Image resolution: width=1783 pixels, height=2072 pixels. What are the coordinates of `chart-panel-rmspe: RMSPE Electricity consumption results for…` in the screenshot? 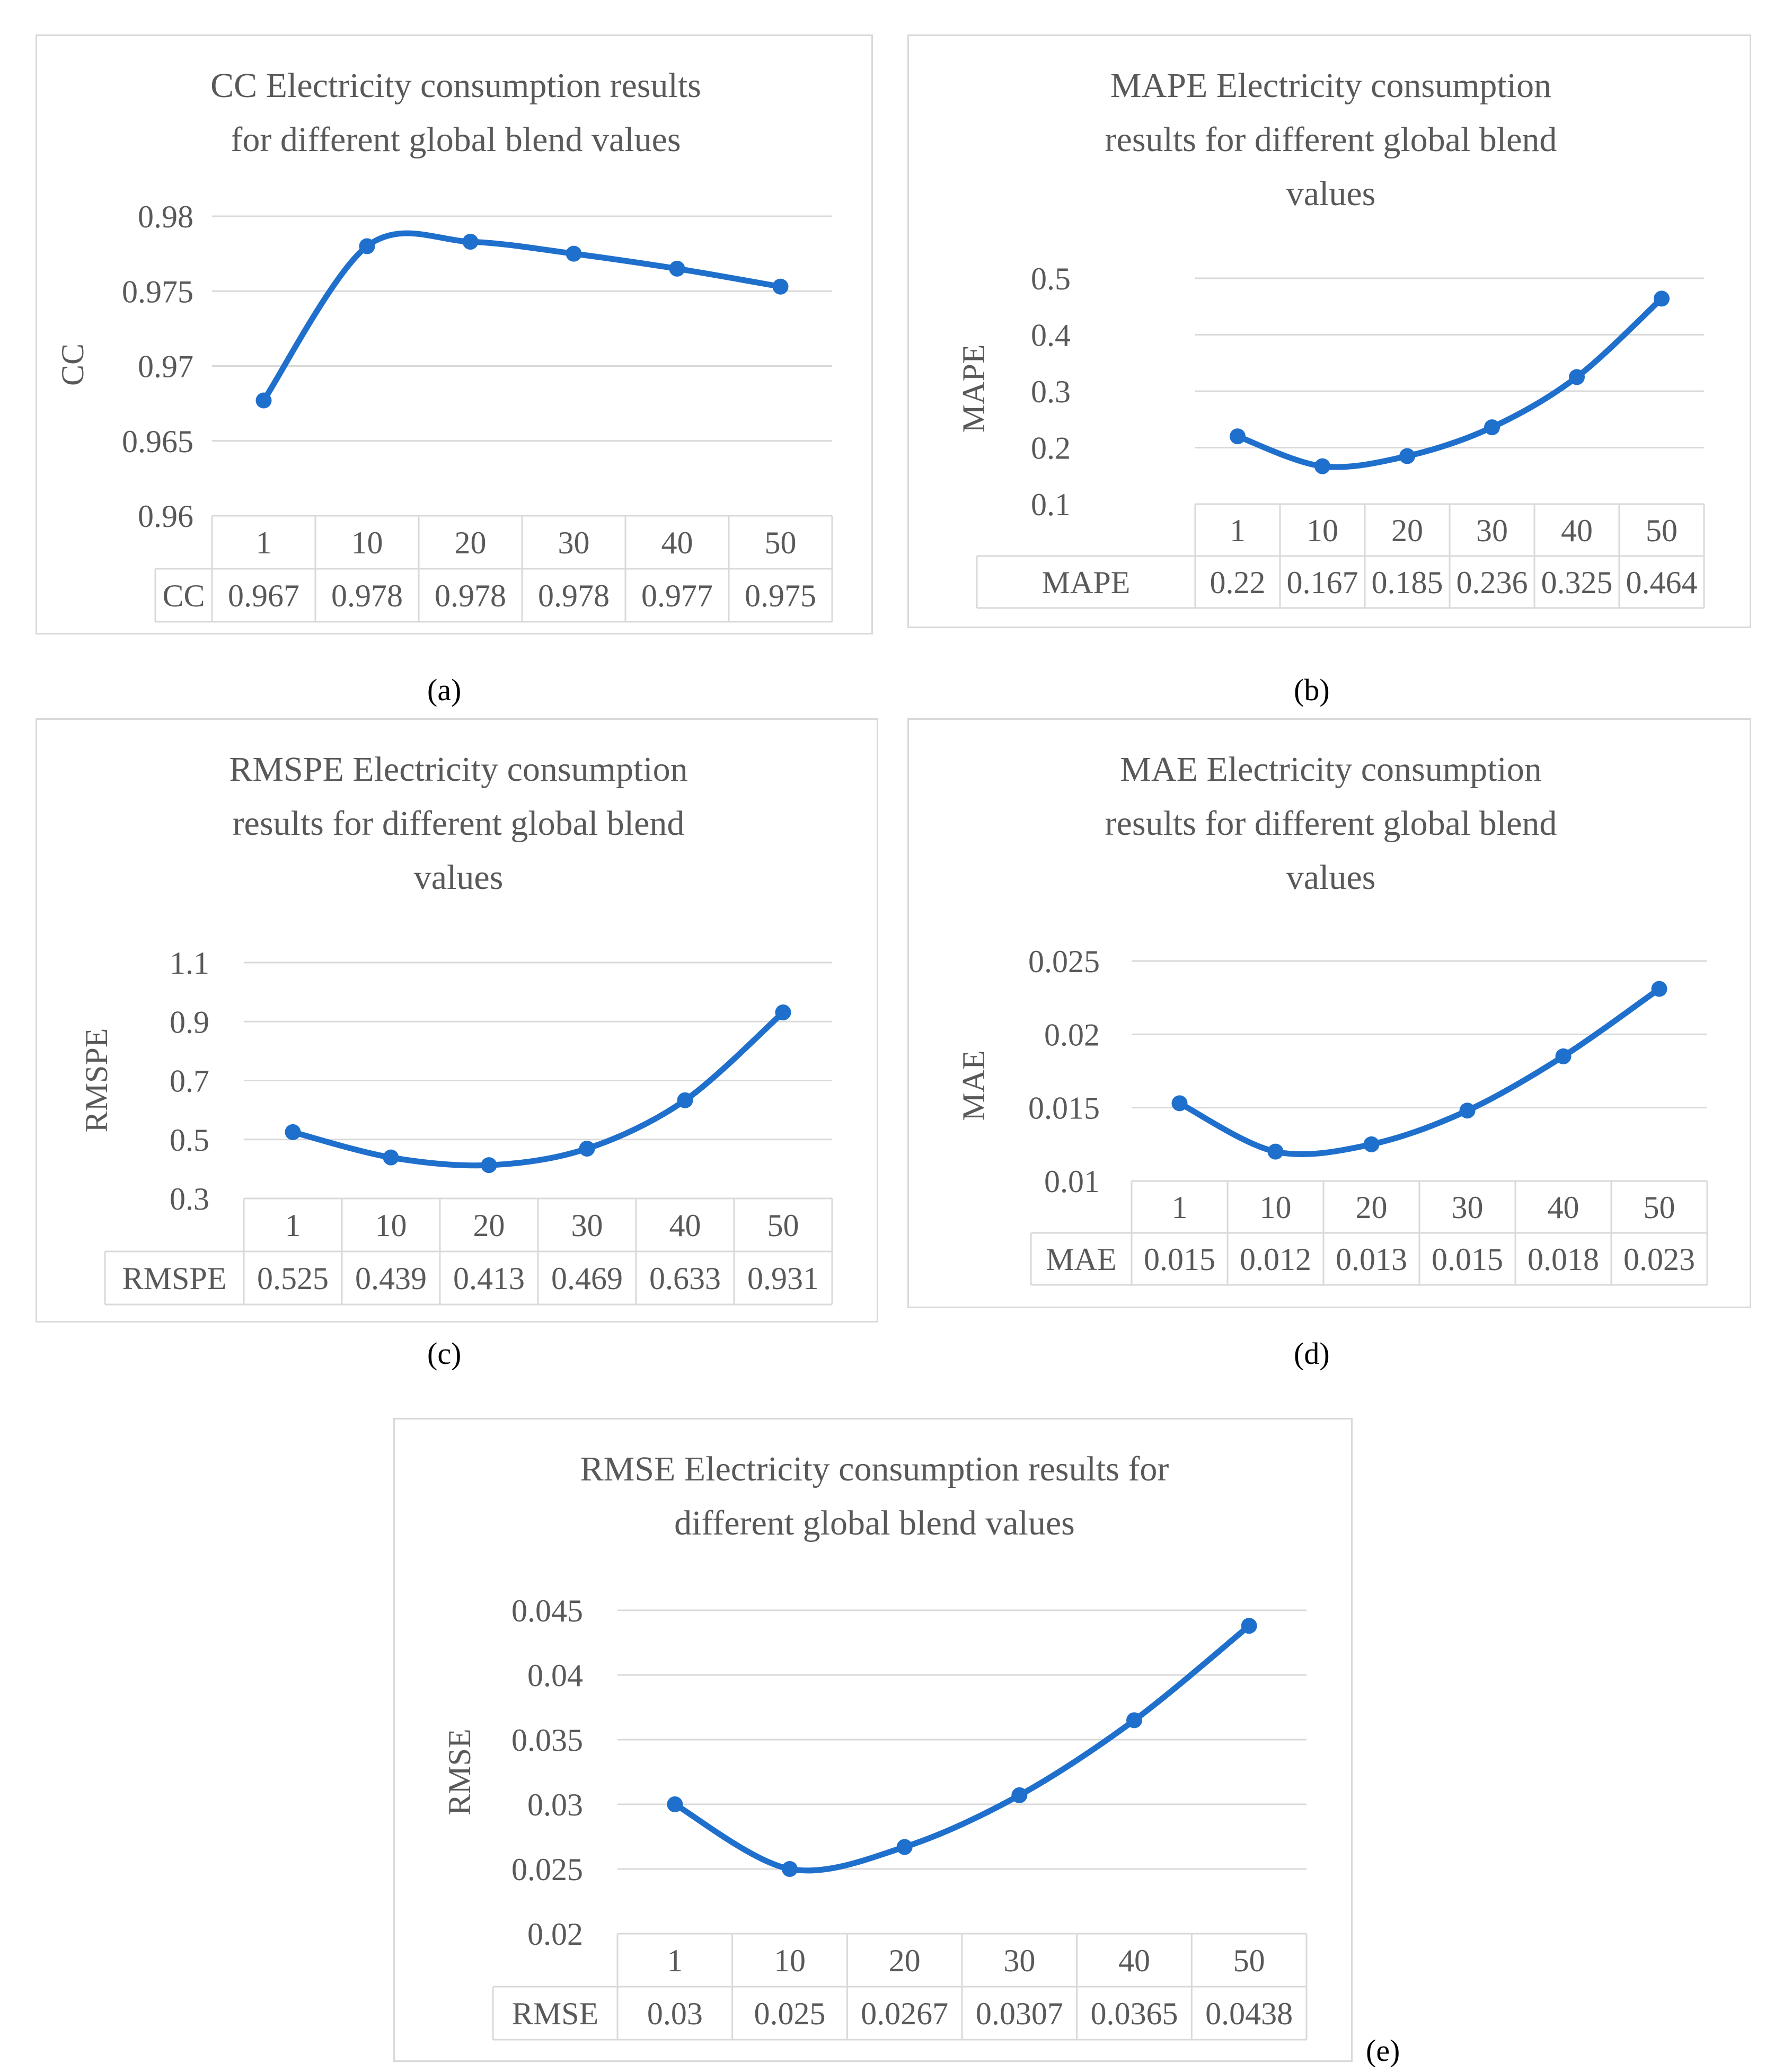 It's located at (457, 1020).